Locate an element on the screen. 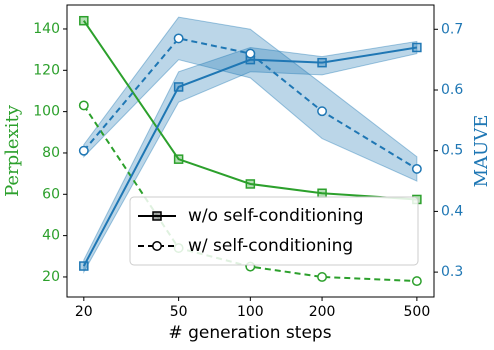  y-tick-label: 40 is located at coordinates (51, 236).